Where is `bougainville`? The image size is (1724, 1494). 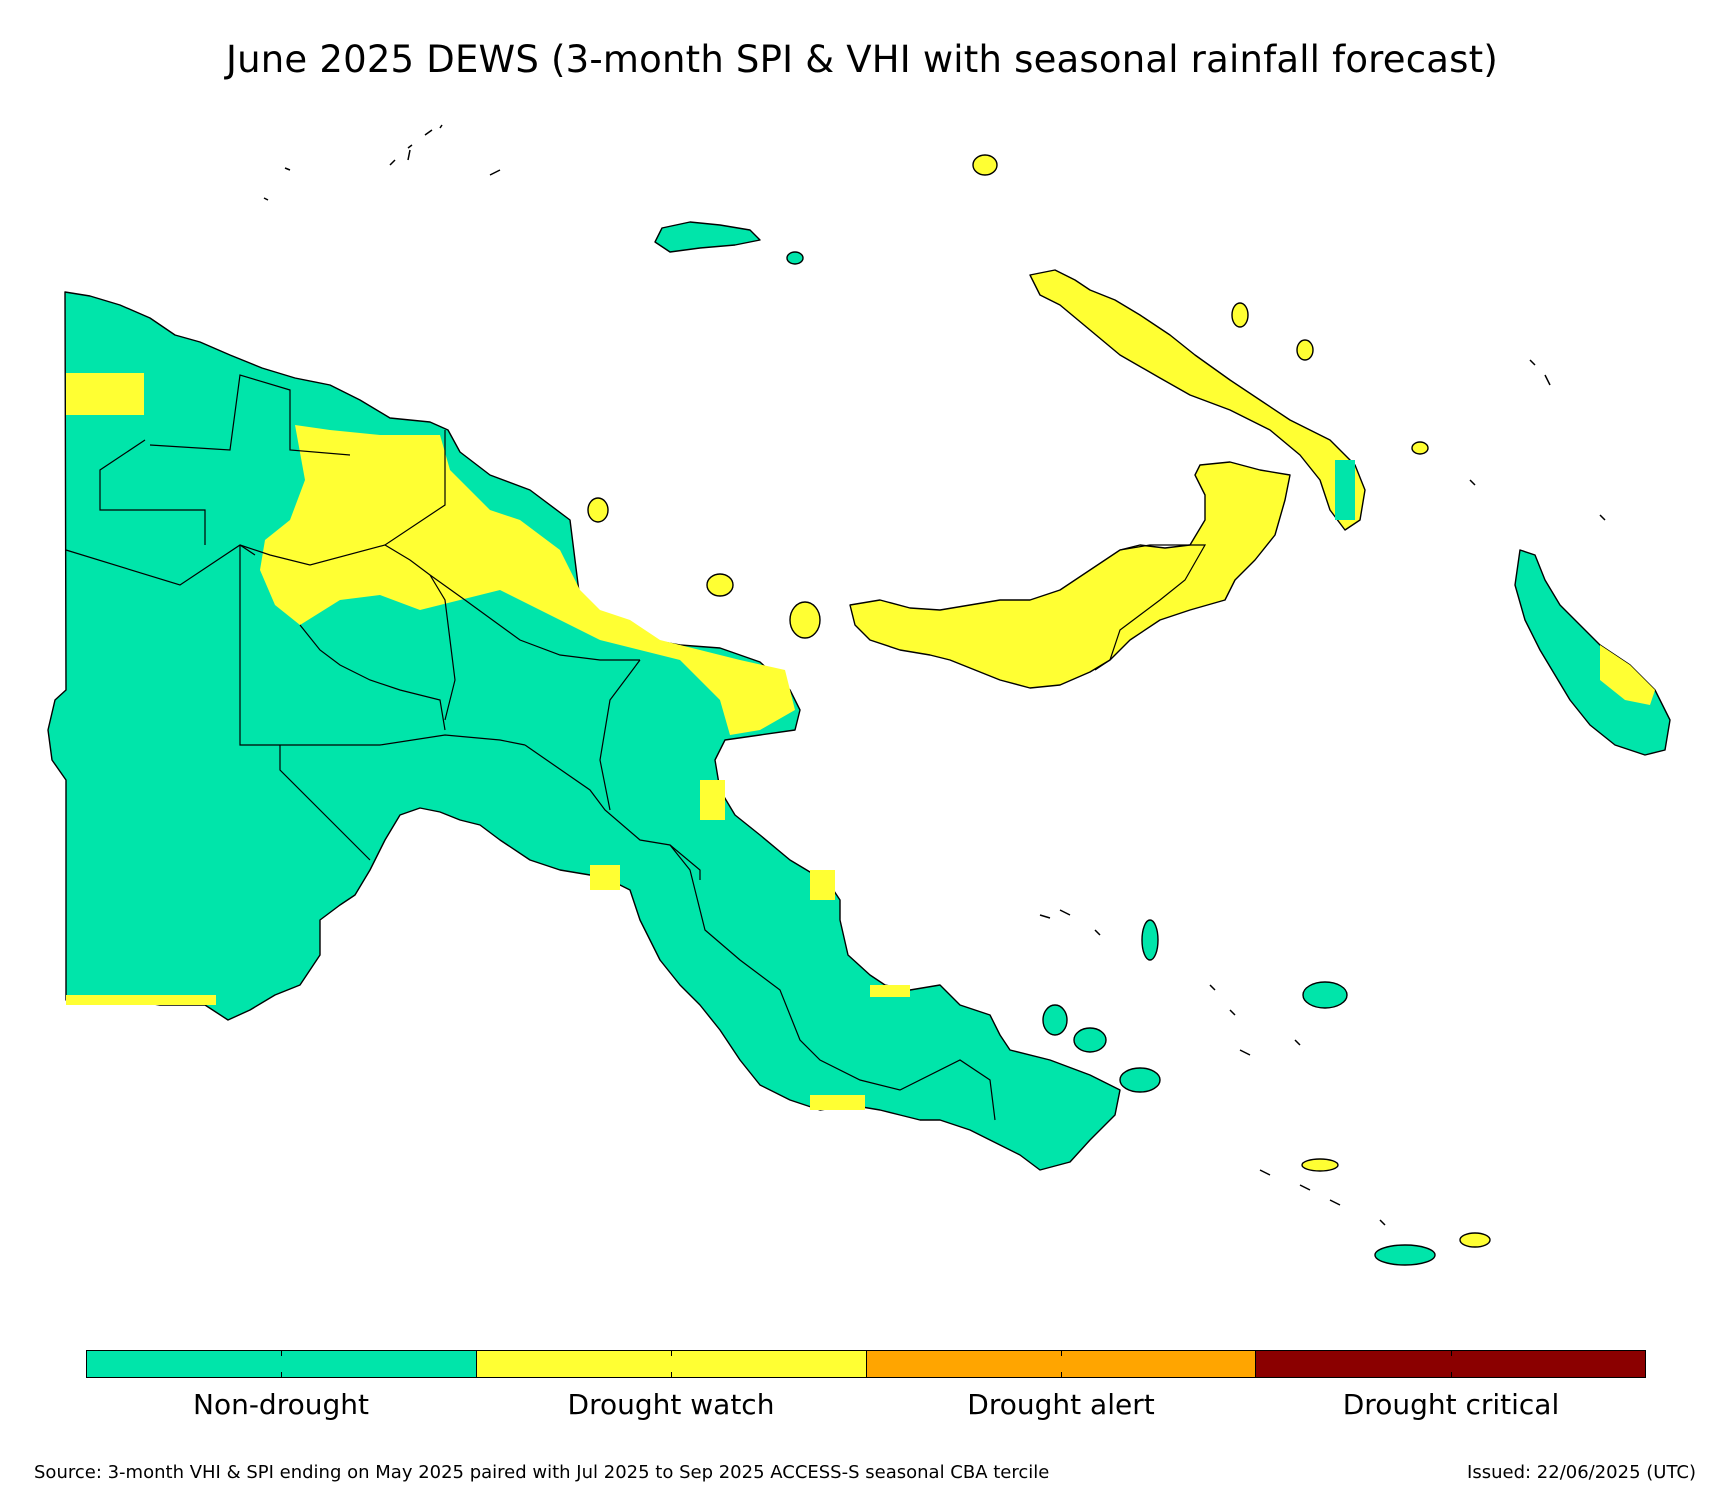 bougainville is located at coordinates (1592, 652).